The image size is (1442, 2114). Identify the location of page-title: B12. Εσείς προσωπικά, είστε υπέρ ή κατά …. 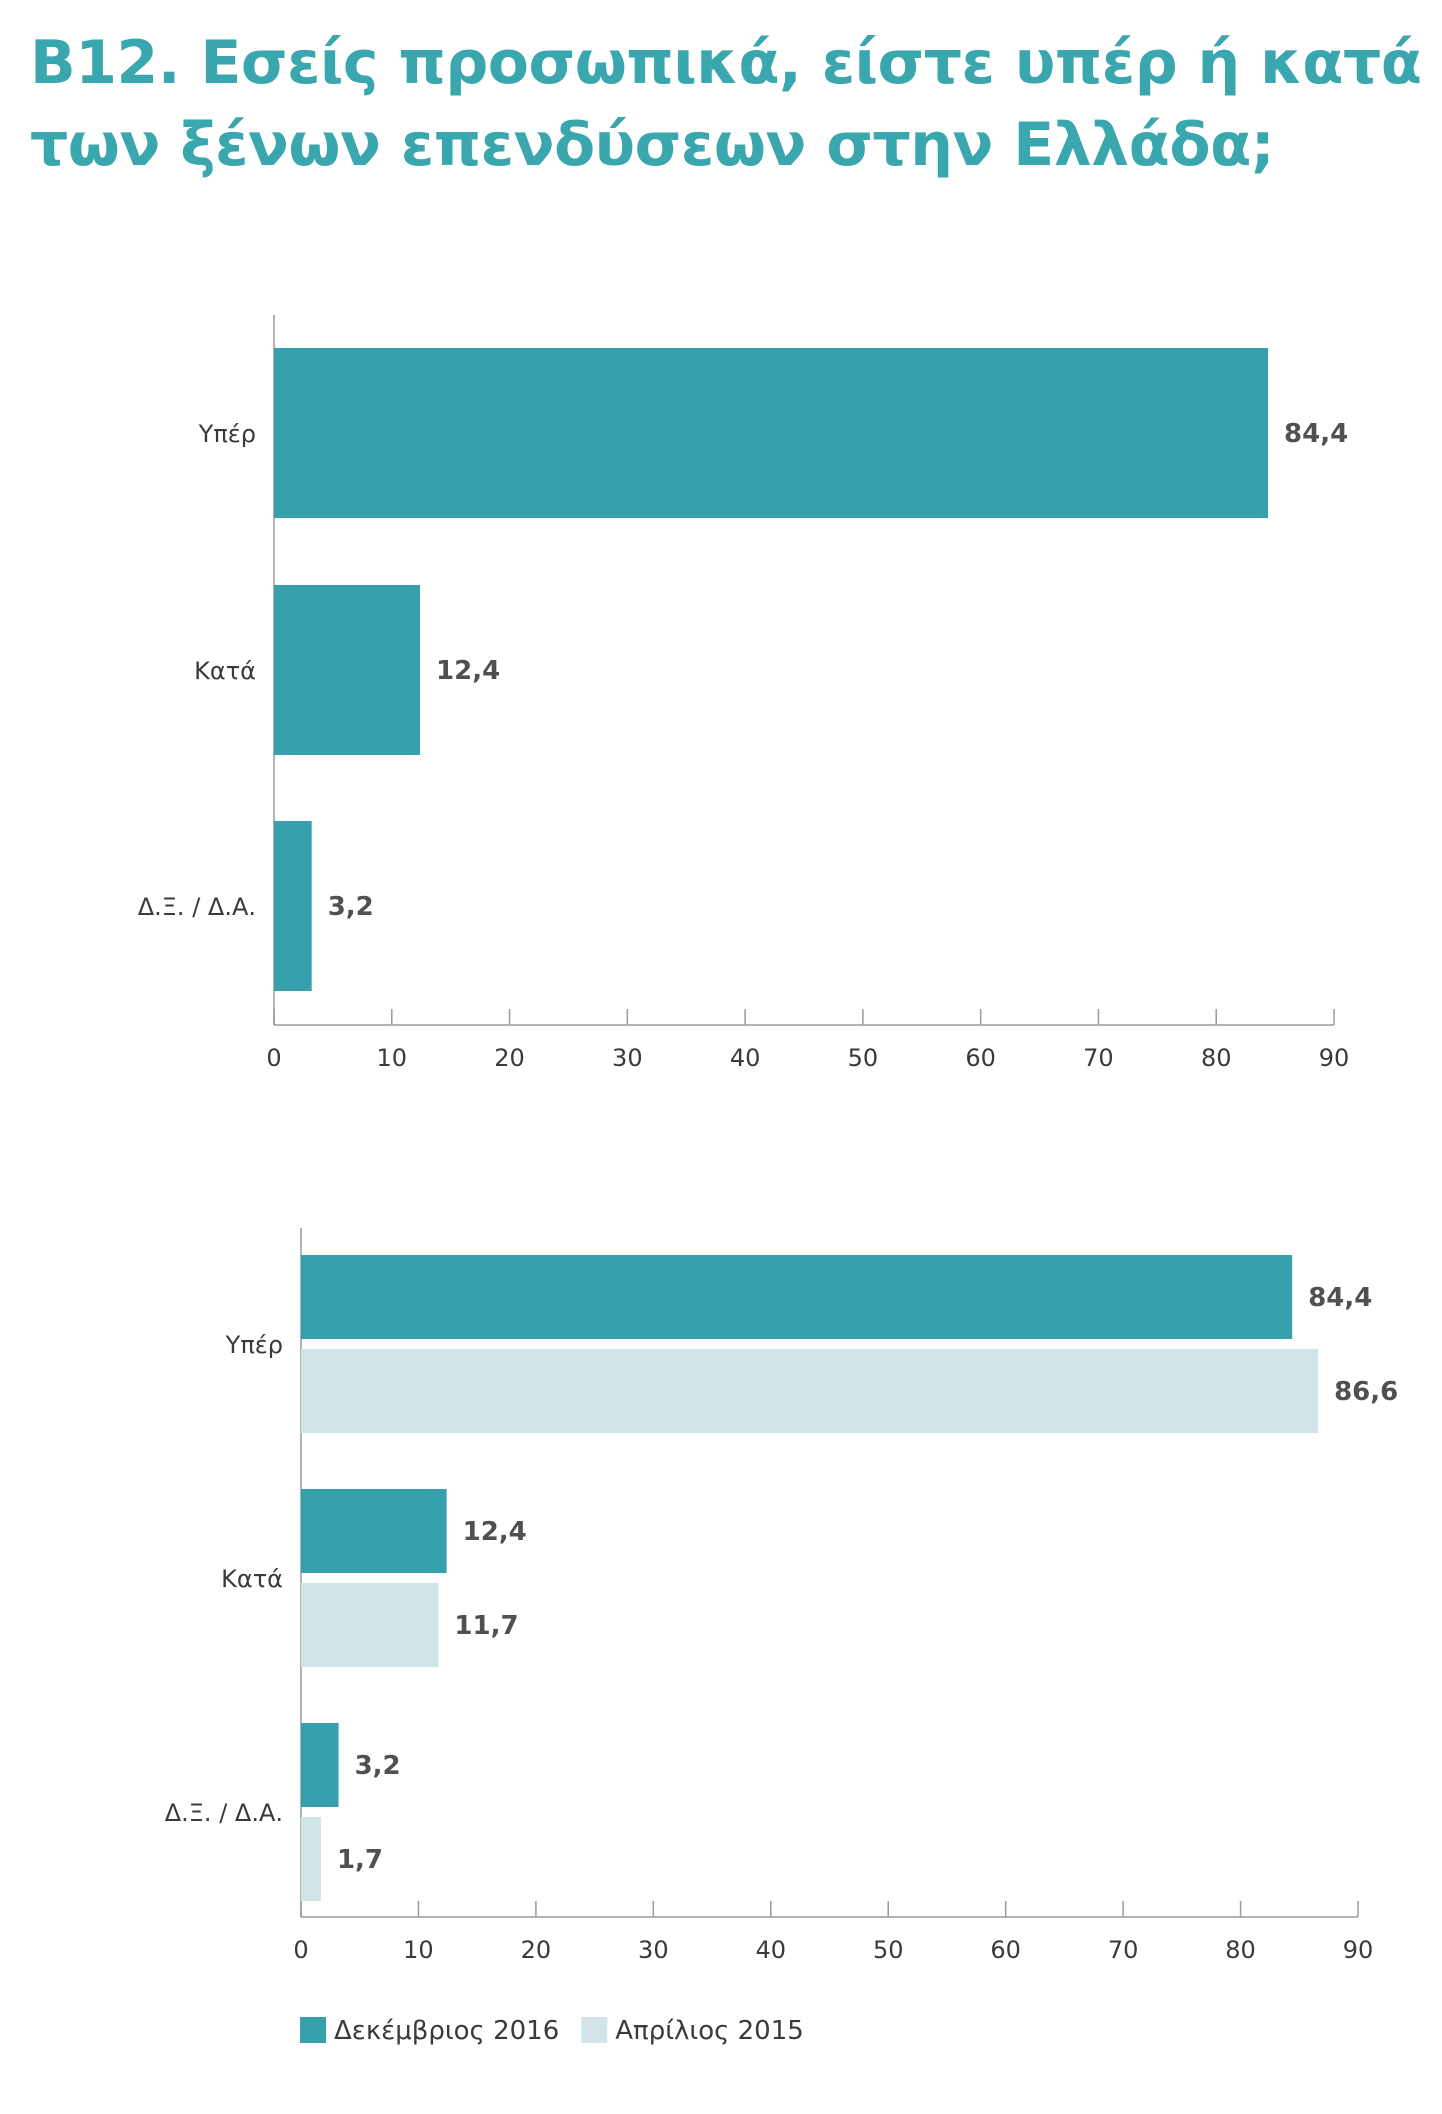
(726, 104).